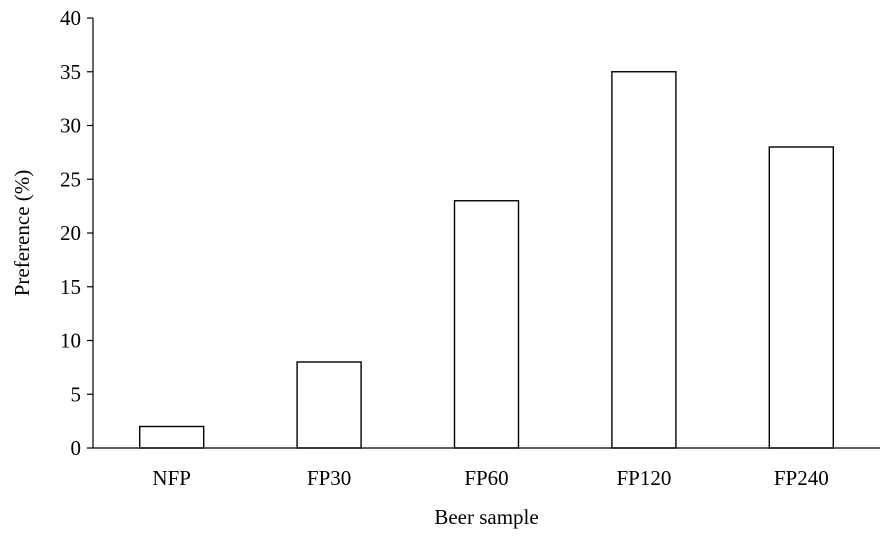  Describe the element at coordinates (329, 478) in the screenshot. I see `x-tick-label: FP30` at that location.